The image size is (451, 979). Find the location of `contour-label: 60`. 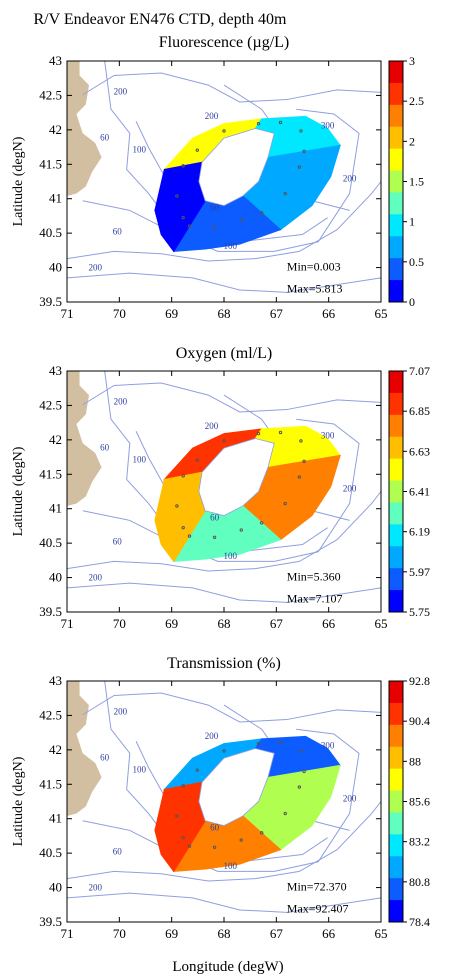

contour-label: 60 is located at coordinates (105, 758).